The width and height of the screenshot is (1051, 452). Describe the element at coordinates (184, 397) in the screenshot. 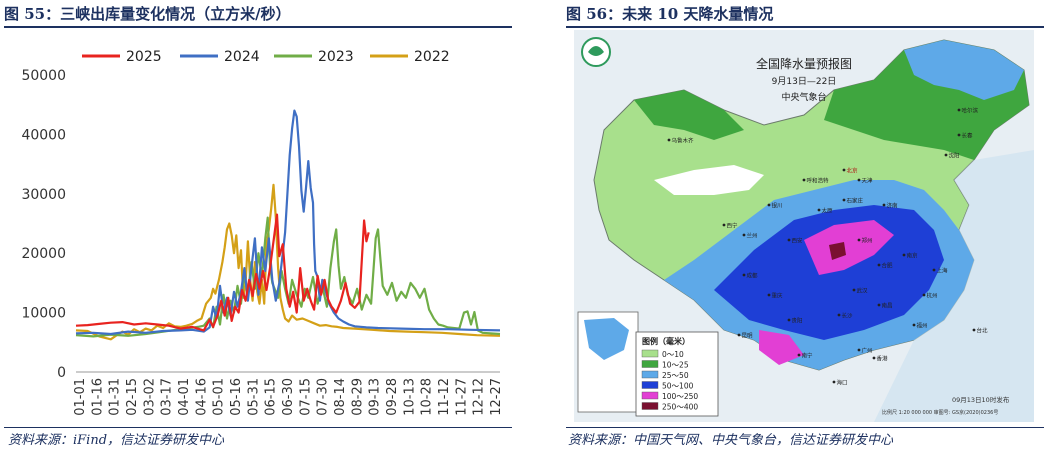

I see `x-tick-label: 04-01` at that location.